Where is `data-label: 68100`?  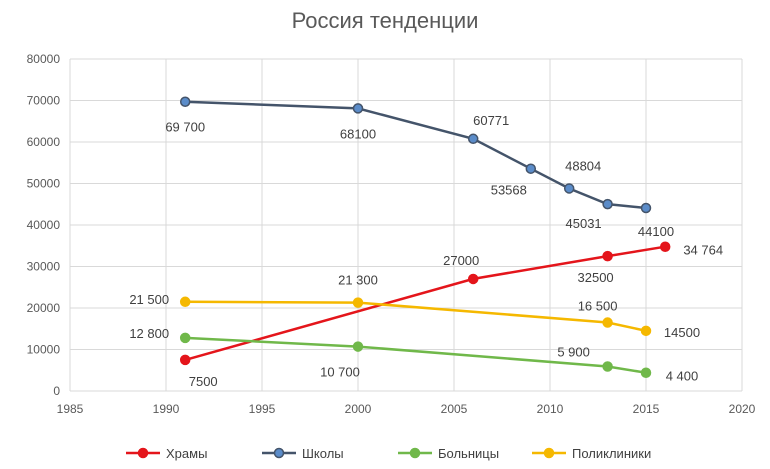
data-label: 68100 is located at coordinates (358, 133).